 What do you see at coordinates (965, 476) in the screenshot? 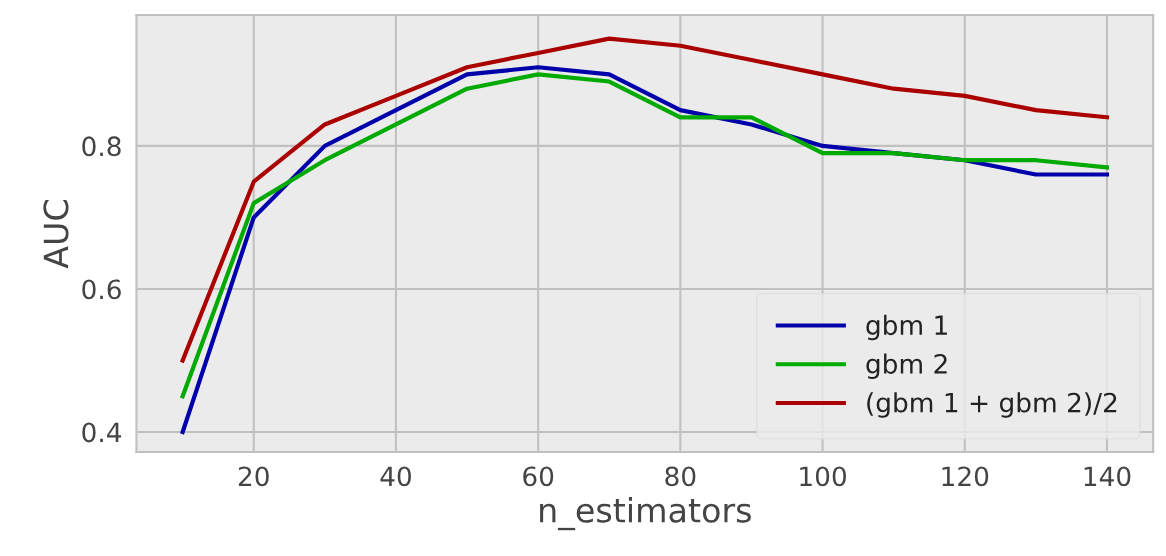
I see `x-tick-label: 120` at bounding box center [965, 476].